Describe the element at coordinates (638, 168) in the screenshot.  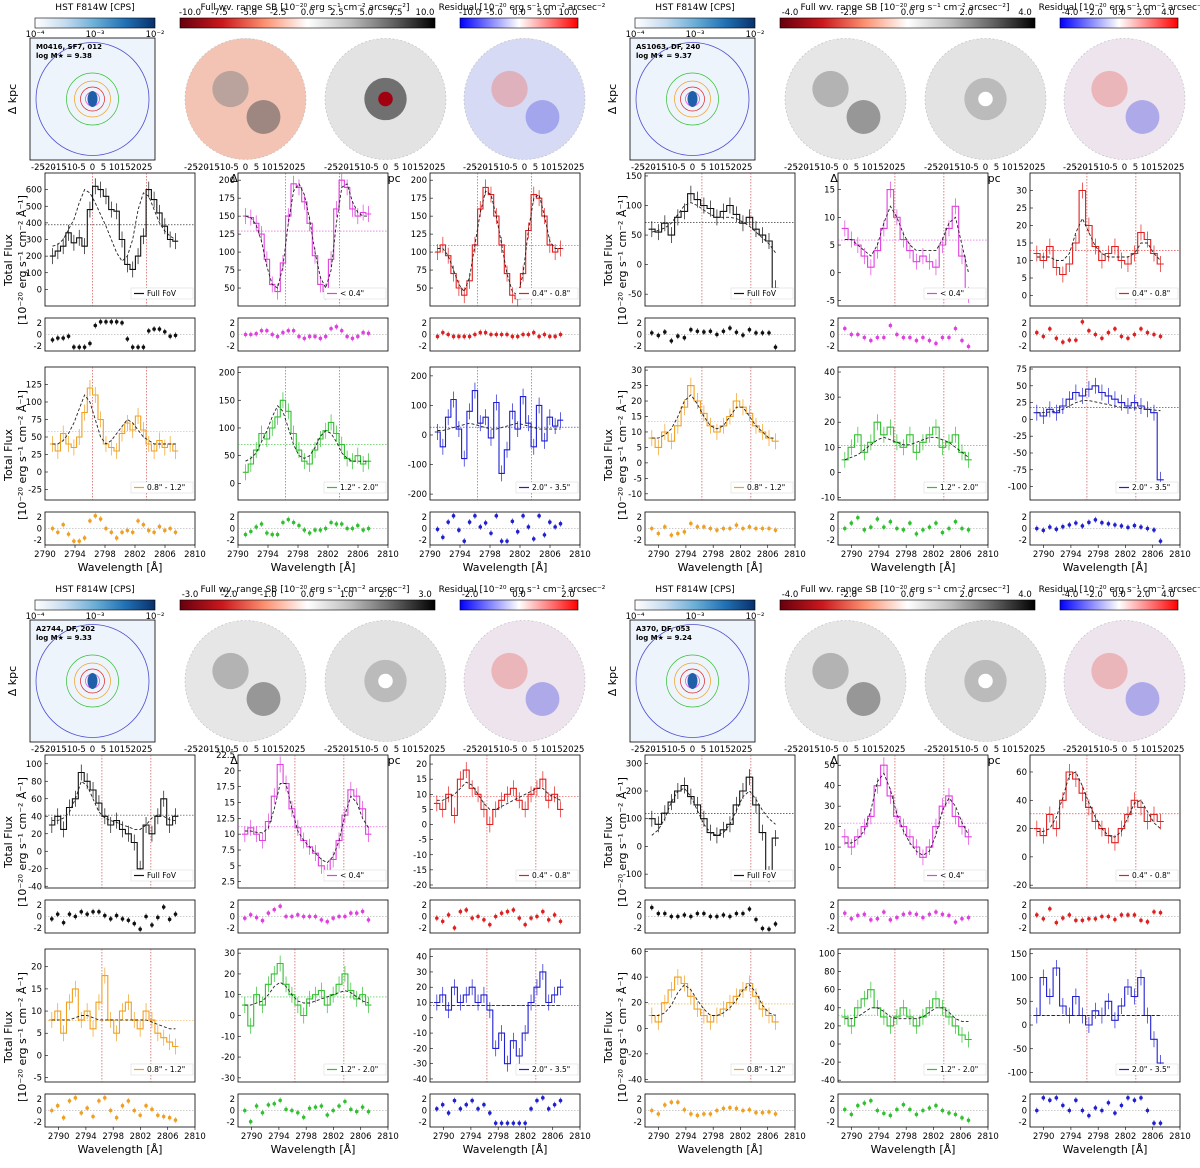
I see `kpc-tick: -25` at that location.